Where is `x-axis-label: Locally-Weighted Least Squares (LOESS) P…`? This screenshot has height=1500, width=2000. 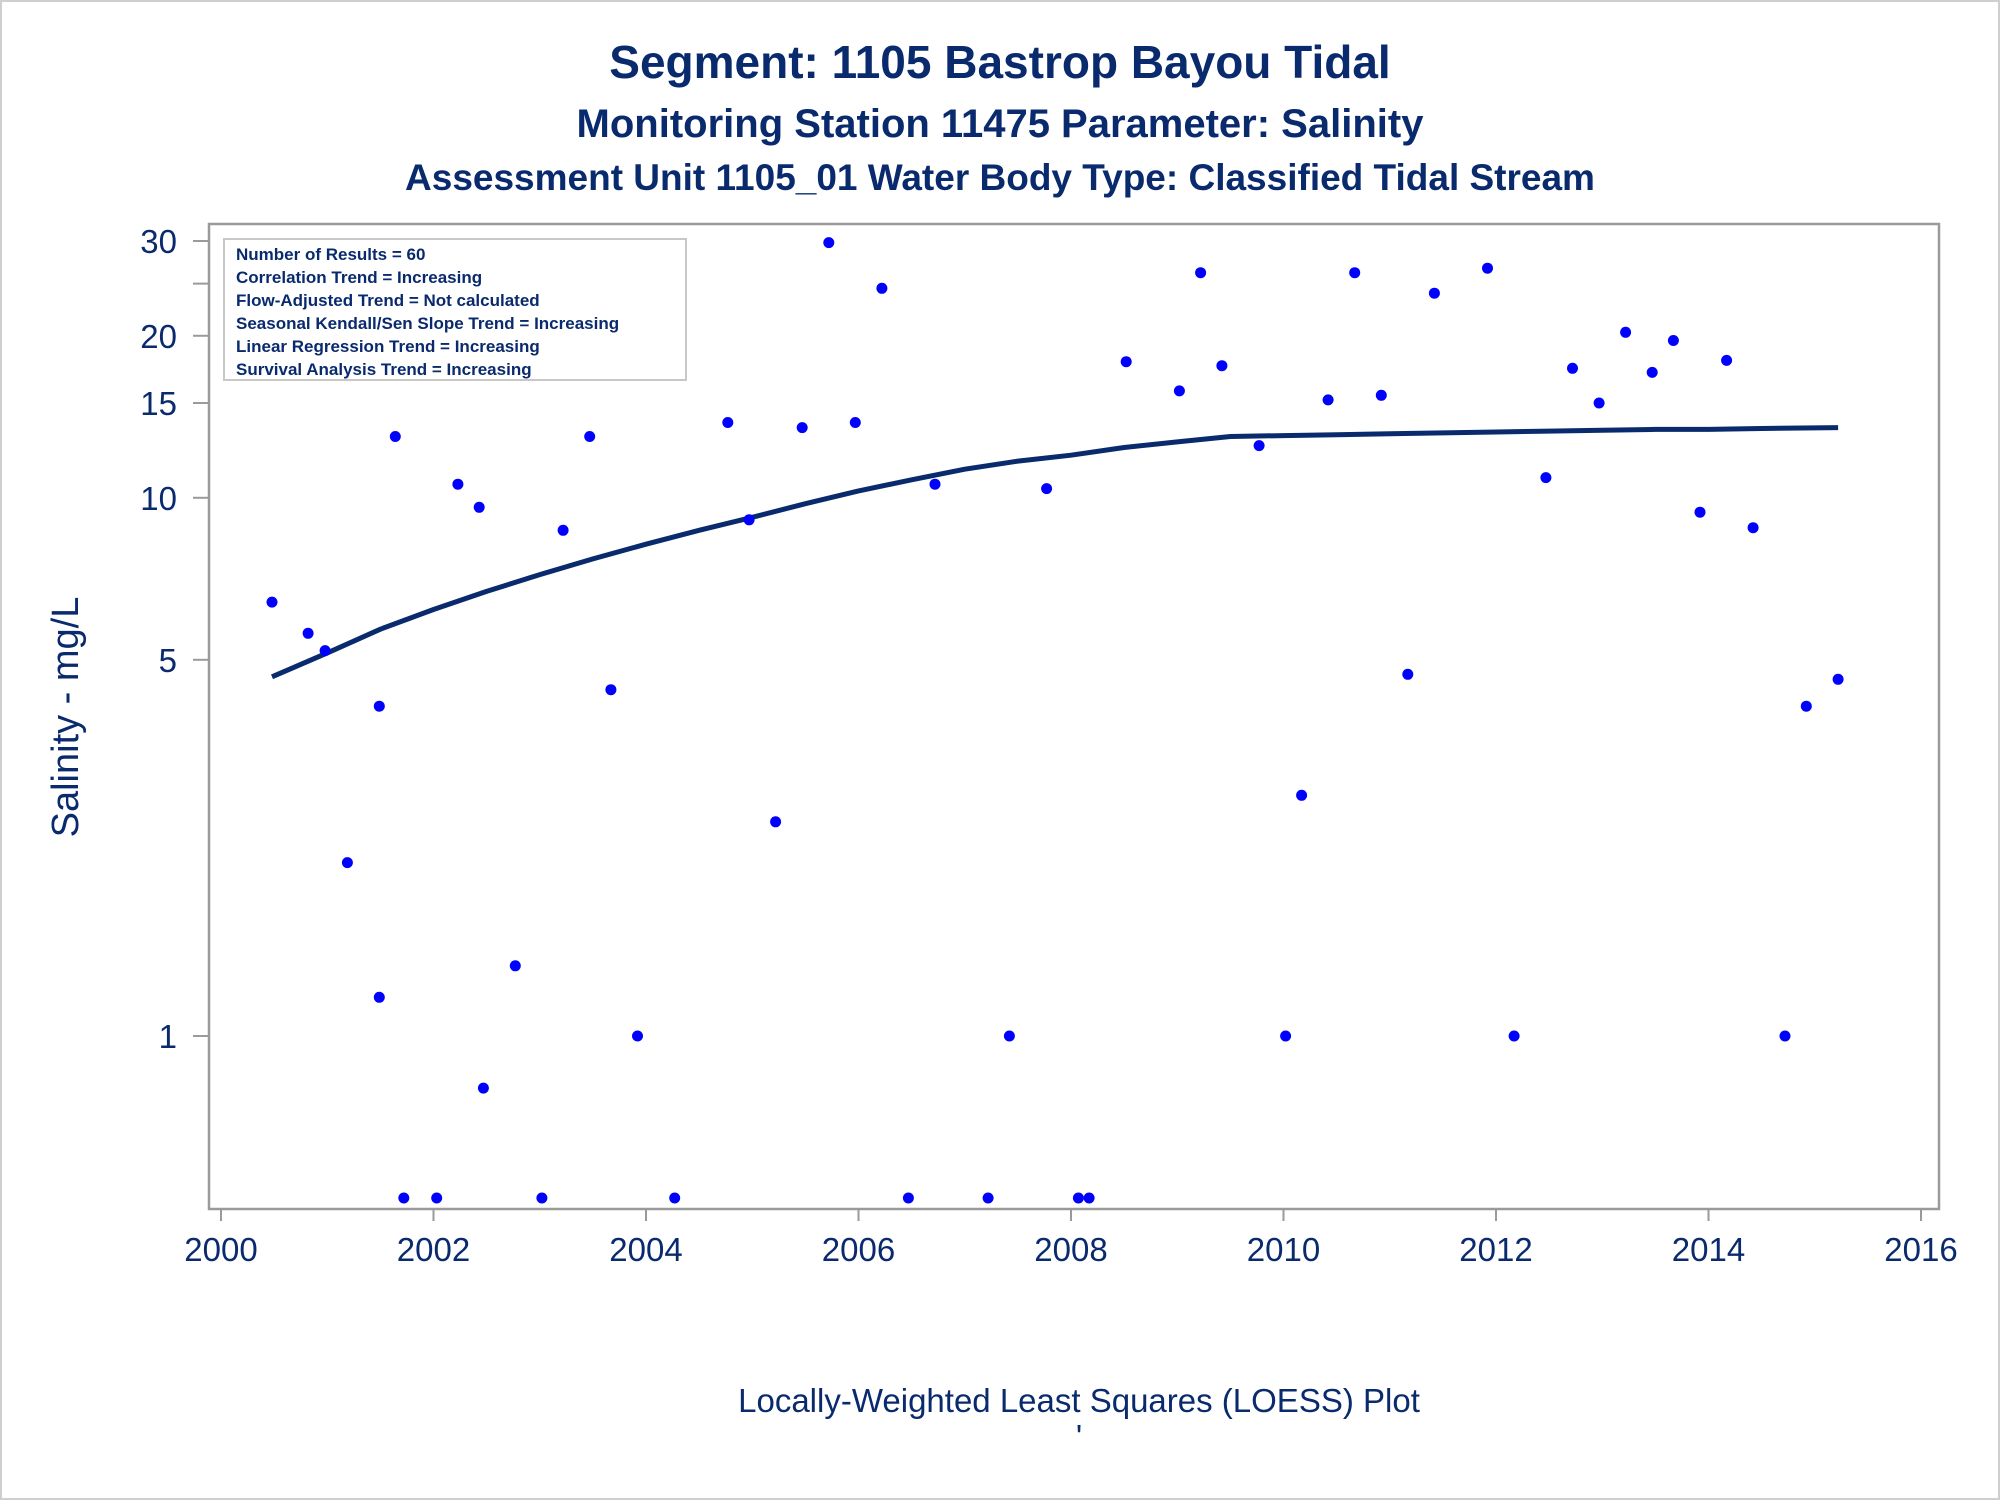 x-axis-label: Locally-Weighted Least Squares (LOESS) P… is located at coordinates (1079, 1400).